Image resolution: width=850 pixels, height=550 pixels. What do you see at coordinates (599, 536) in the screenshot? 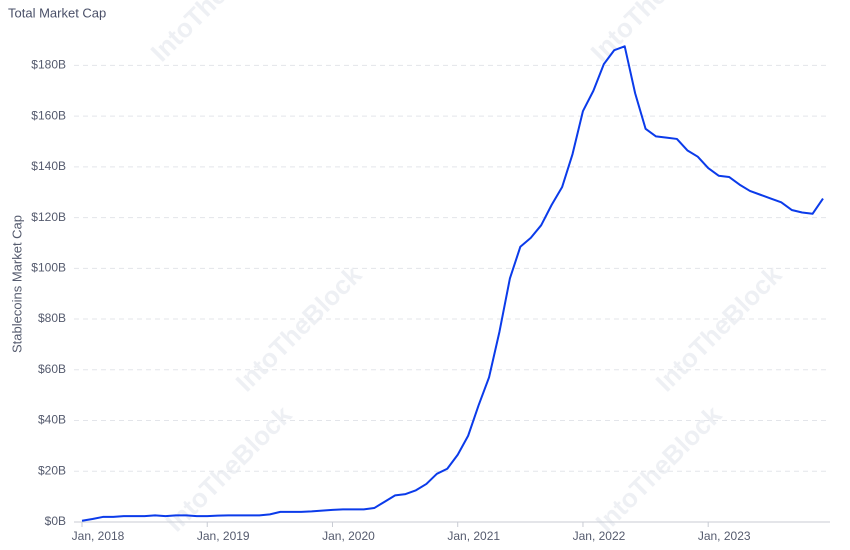
I see `x-tick-label: Jan, 2022` at bounding box center [599, 536].